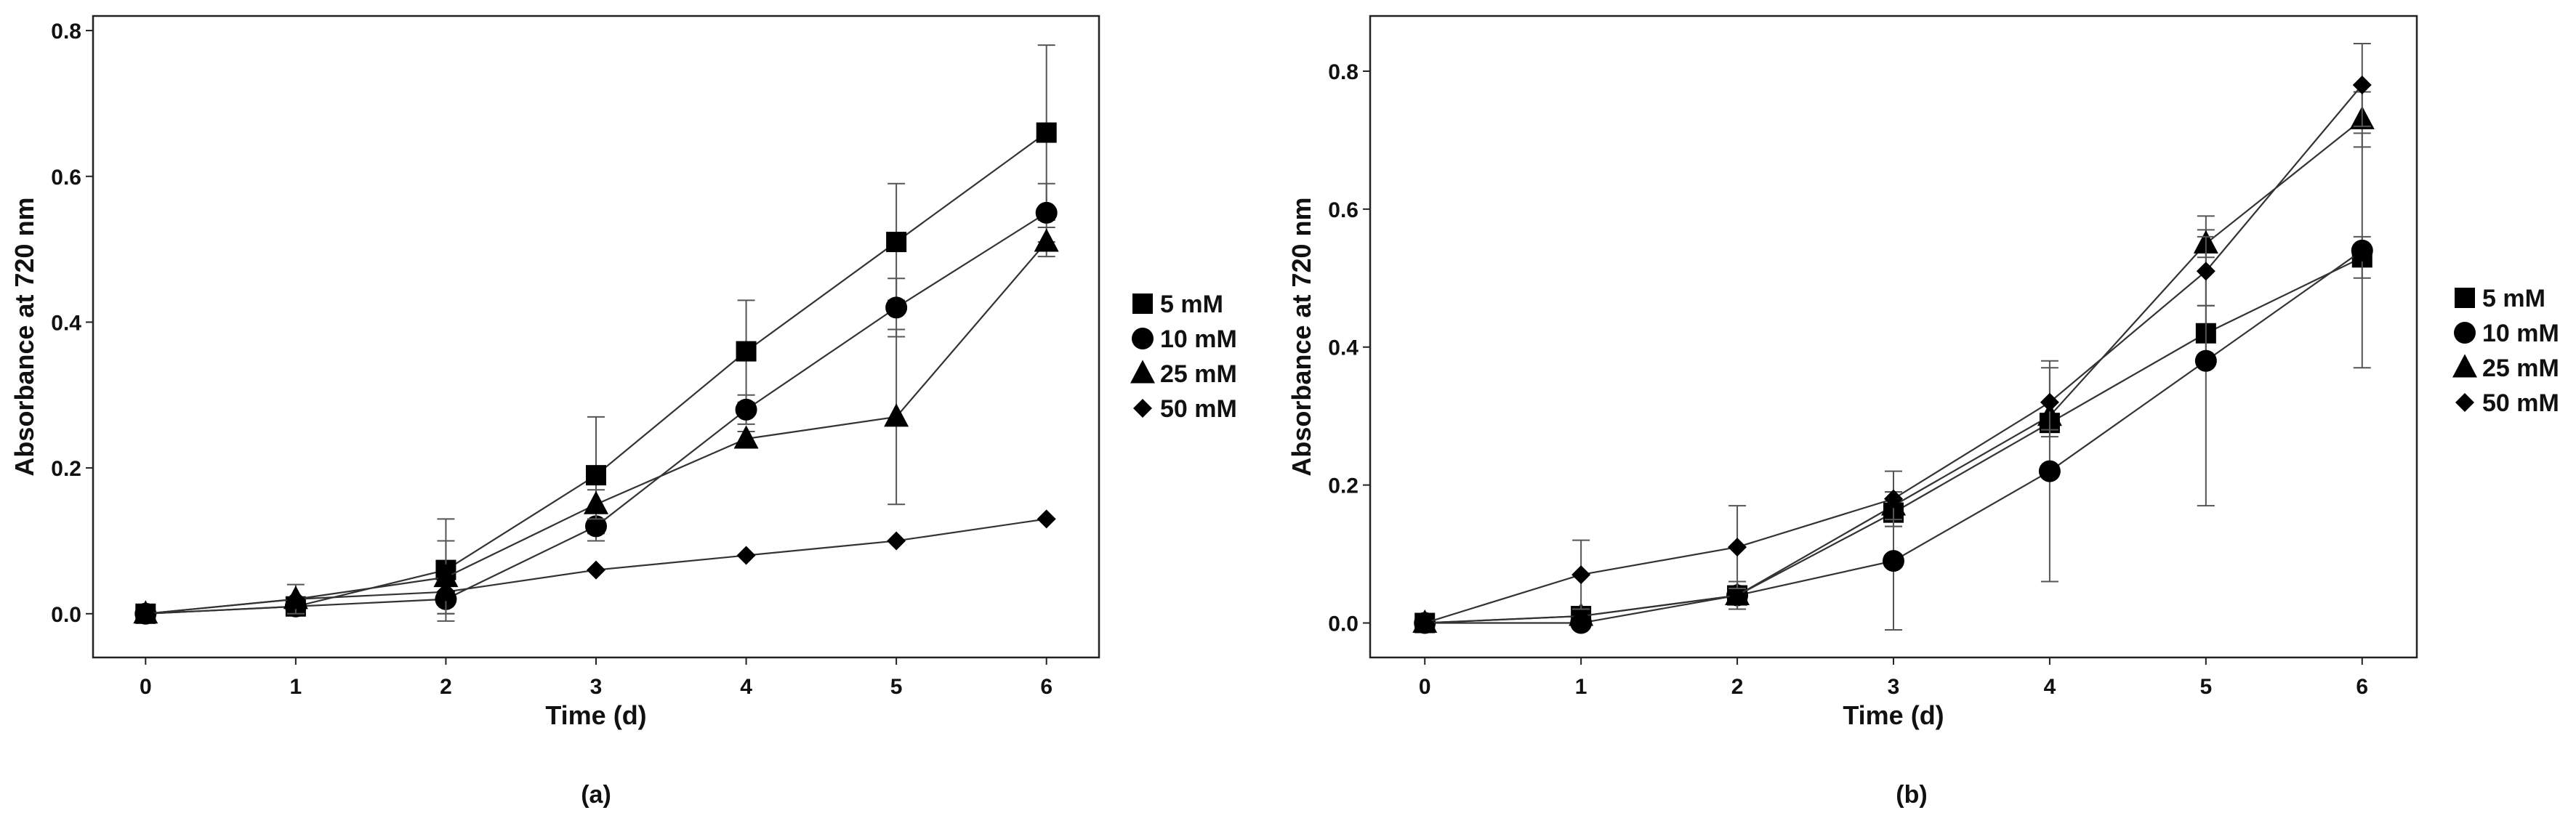 Image resolution: width=2576 pixels, height=834 pixels. I want to click on panel-caption: (b), so click(1911, 795).